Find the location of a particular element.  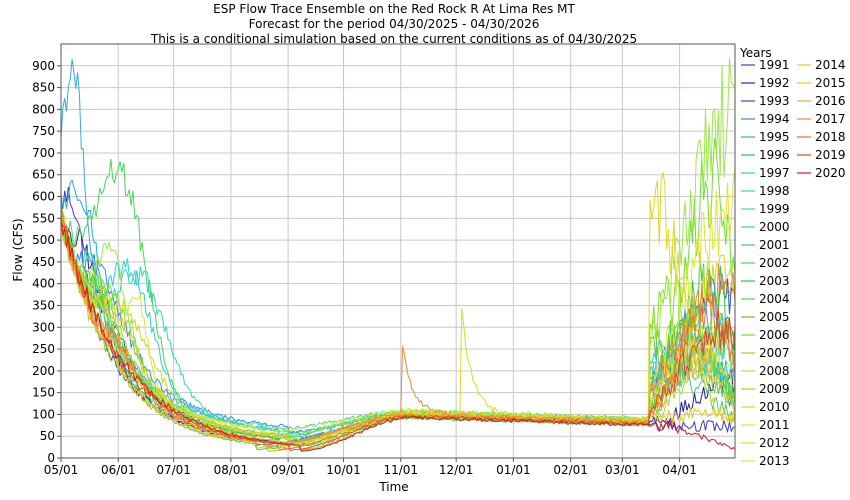

x-tick-label: 12/01 is located at coordinates (456, 470).